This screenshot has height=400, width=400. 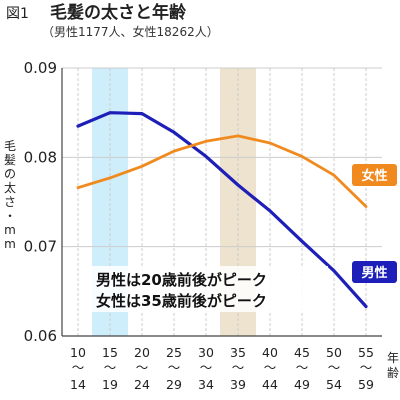 I want to click on svg-text: 45, so click(x=302, y=352).